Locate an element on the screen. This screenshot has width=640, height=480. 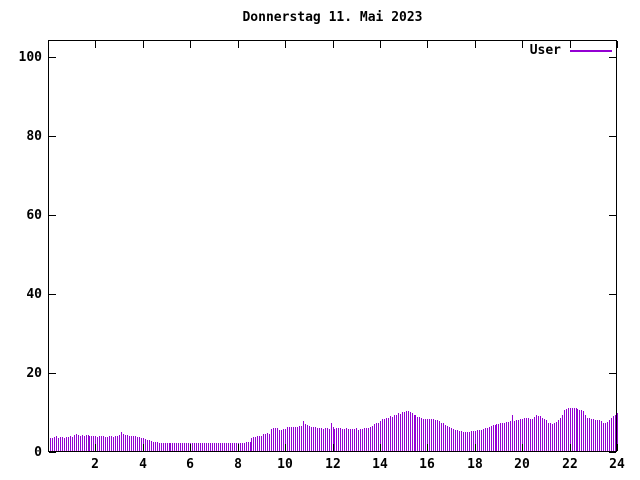
x-tick-label: 16 is located at coordinates (427, 464).